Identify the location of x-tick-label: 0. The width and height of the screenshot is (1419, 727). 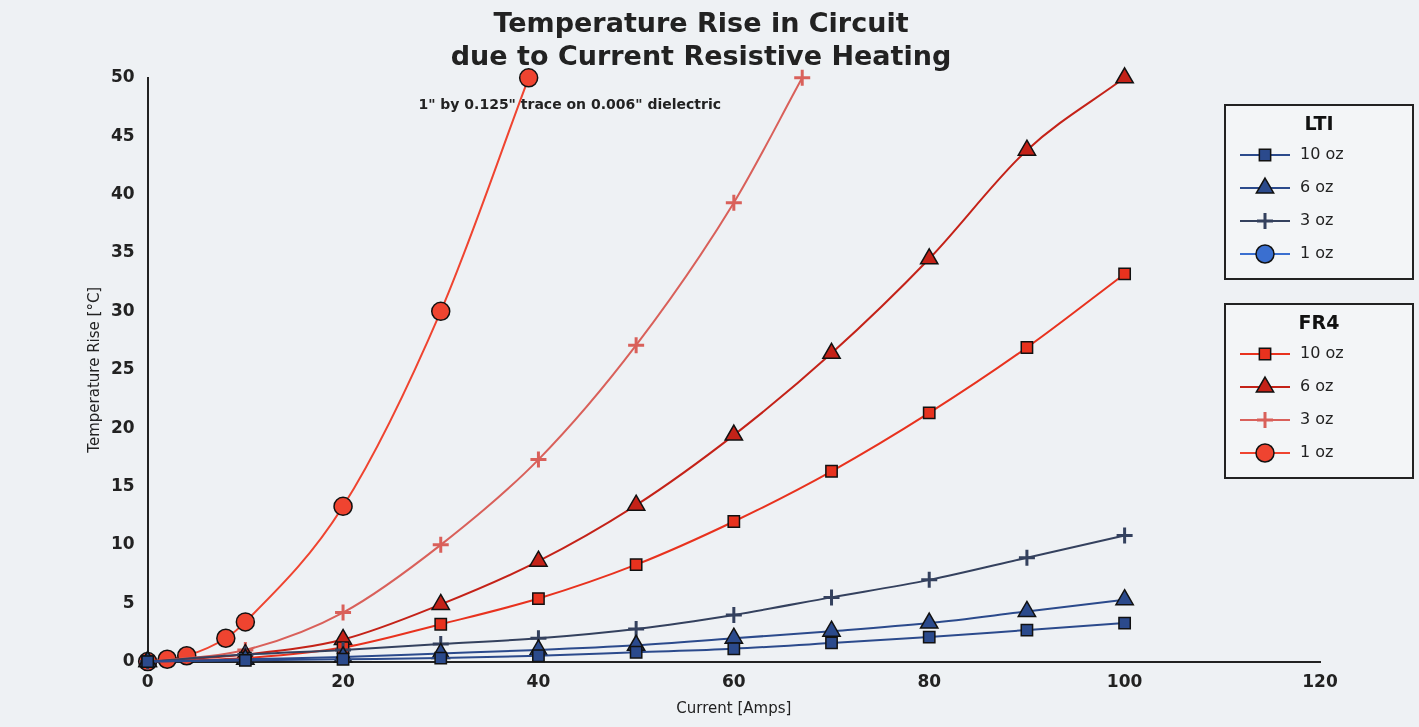
(147, 681).